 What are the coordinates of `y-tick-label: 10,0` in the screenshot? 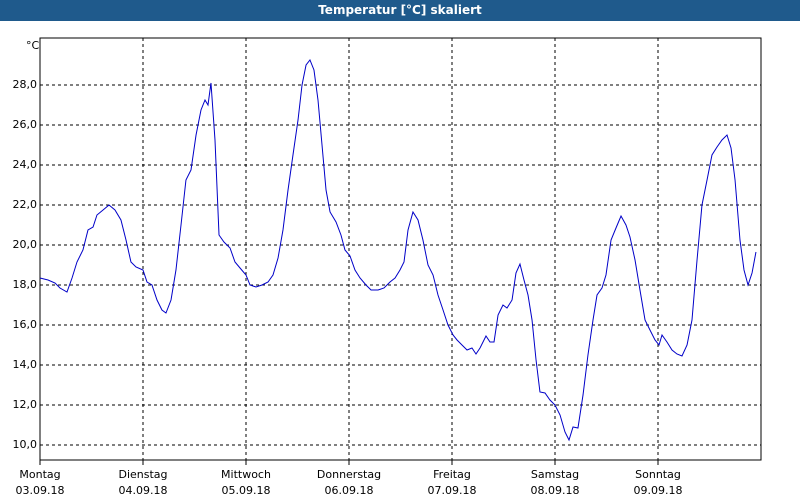 It's located at (25, 444).